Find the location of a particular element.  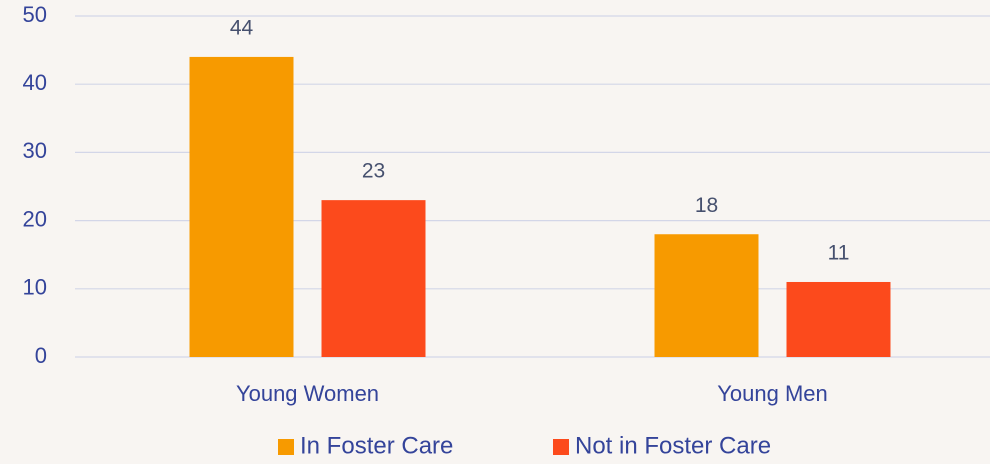

data-label: 23 is located at coordinates (373, 171).